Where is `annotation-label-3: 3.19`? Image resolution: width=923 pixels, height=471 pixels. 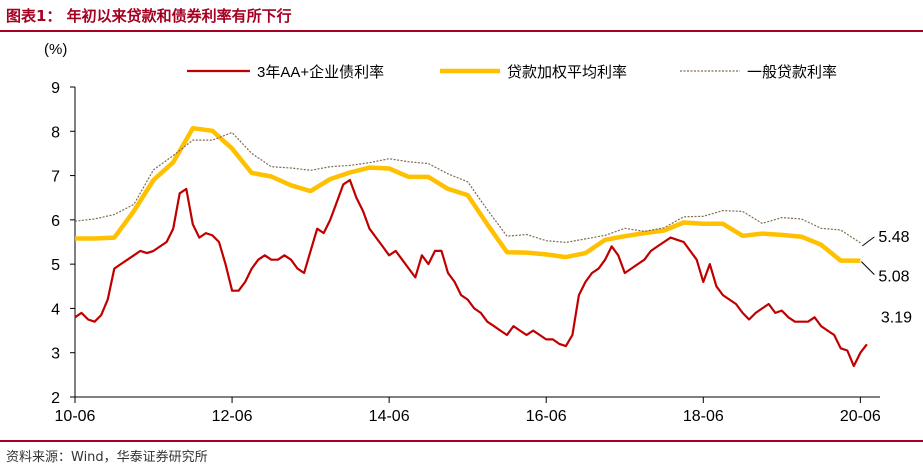
annotation-label-3: 3.19 is located at coordinates (896, 317).